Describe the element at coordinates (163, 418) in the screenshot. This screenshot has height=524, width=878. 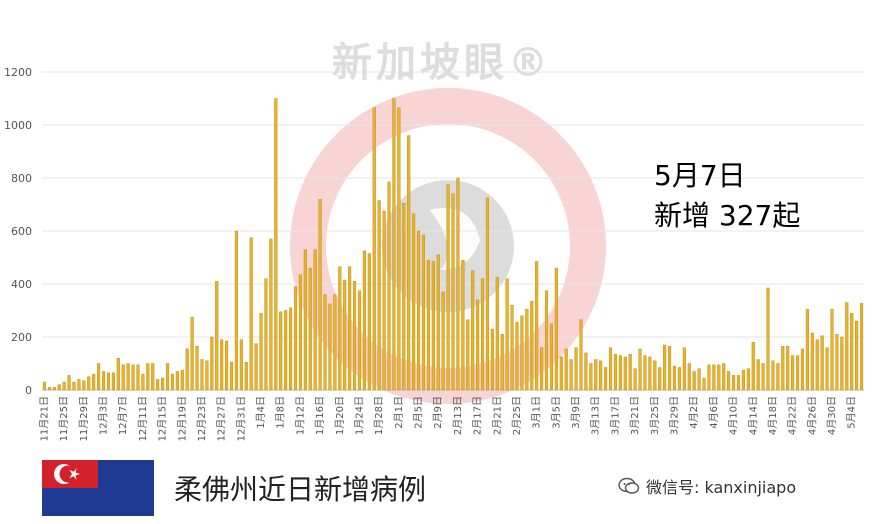
I see `x-tick-label: 12月15日` at that location.